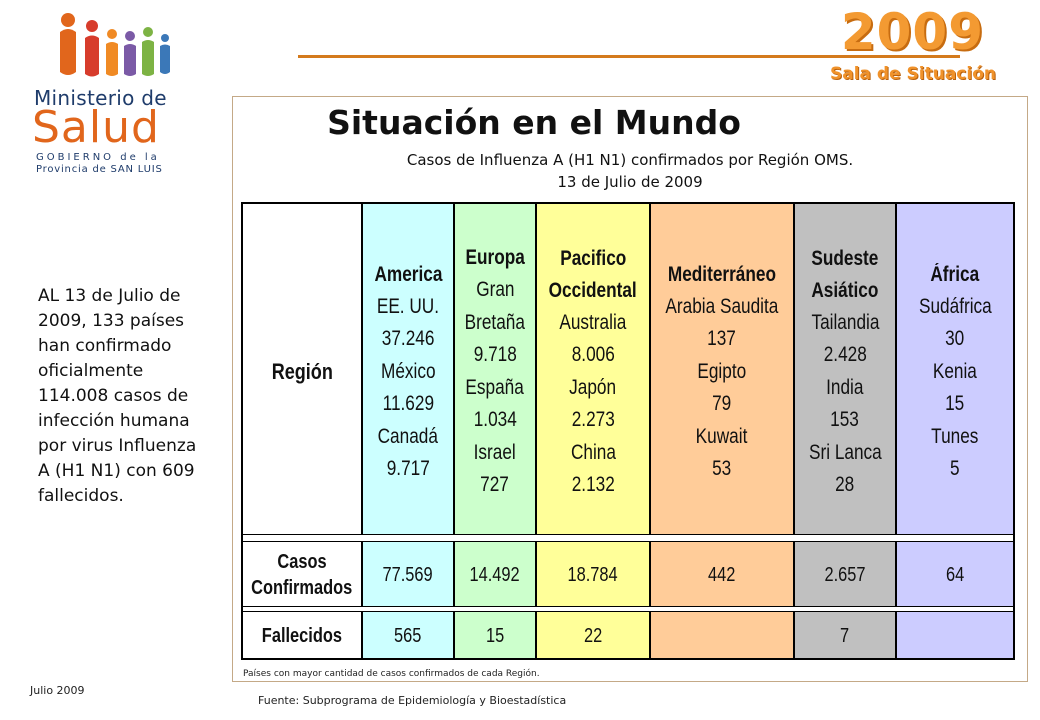 Image resolution: width=1040 pixels, height=720 pixels. Describe the element at coordinates (593, 387) in the screenshot. I see `region-country-line: Japón` at that location.